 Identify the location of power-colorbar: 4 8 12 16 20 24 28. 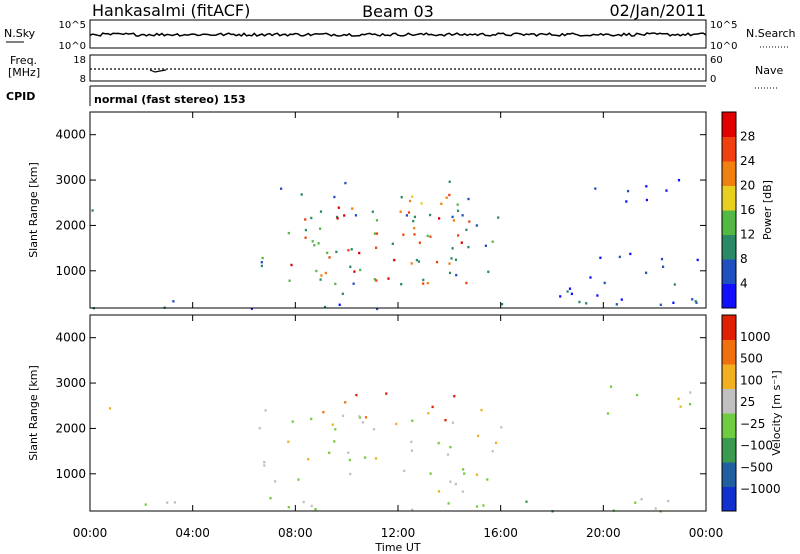
(738, 210).